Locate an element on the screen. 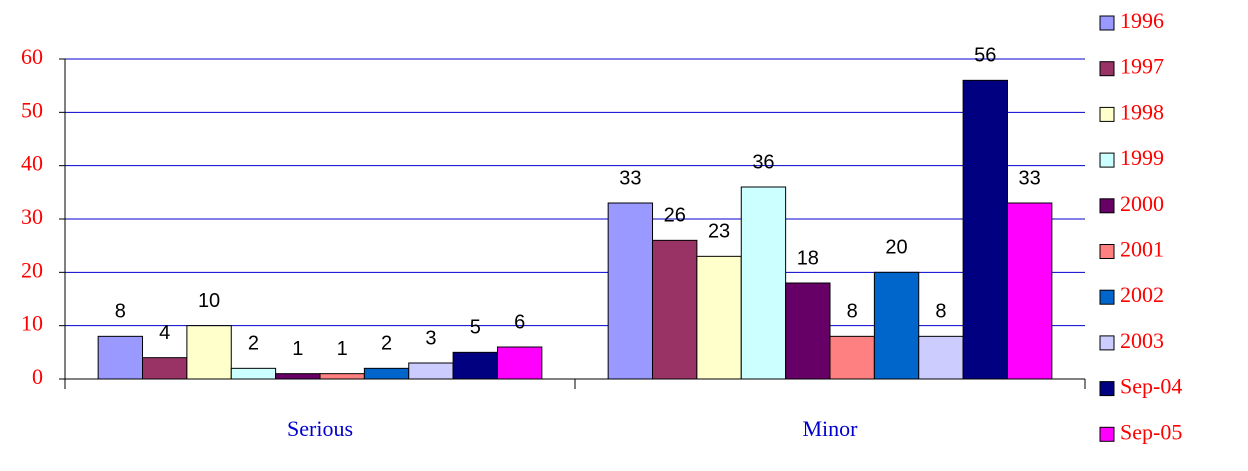 Image resolution: width=1248 pixels, height=471 pixels. x-tick-label: Minor is located at coordinates (831, 428).